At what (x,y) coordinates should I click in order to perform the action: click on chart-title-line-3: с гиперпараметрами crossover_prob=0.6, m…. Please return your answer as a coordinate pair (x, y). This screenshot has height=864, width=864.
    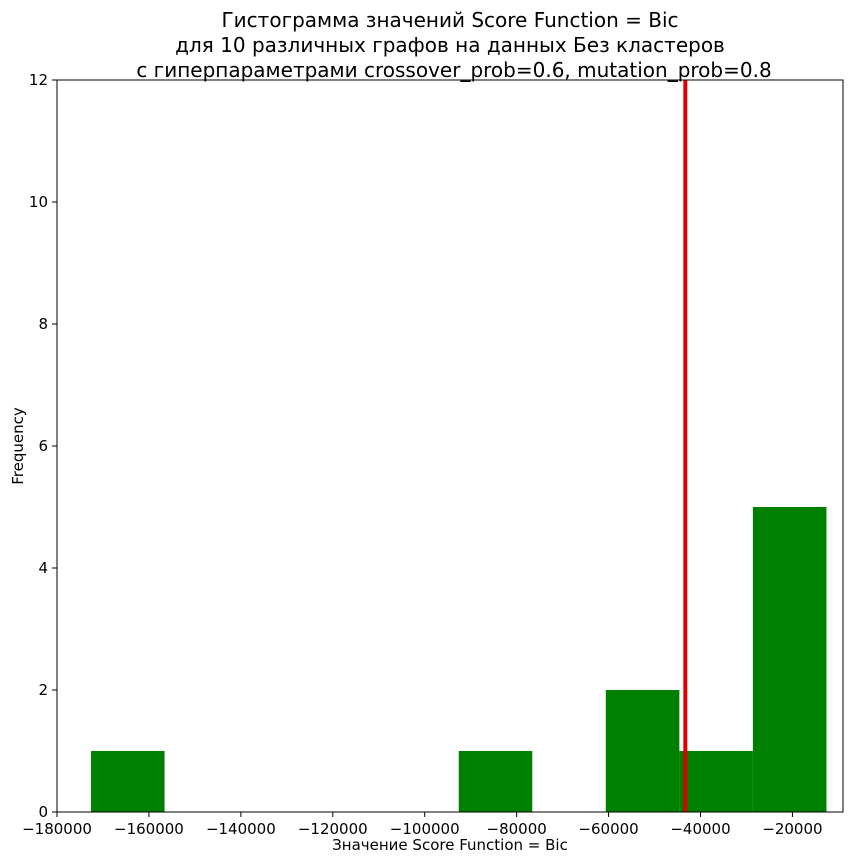
    Looking at the image, I should click on (453, 70).